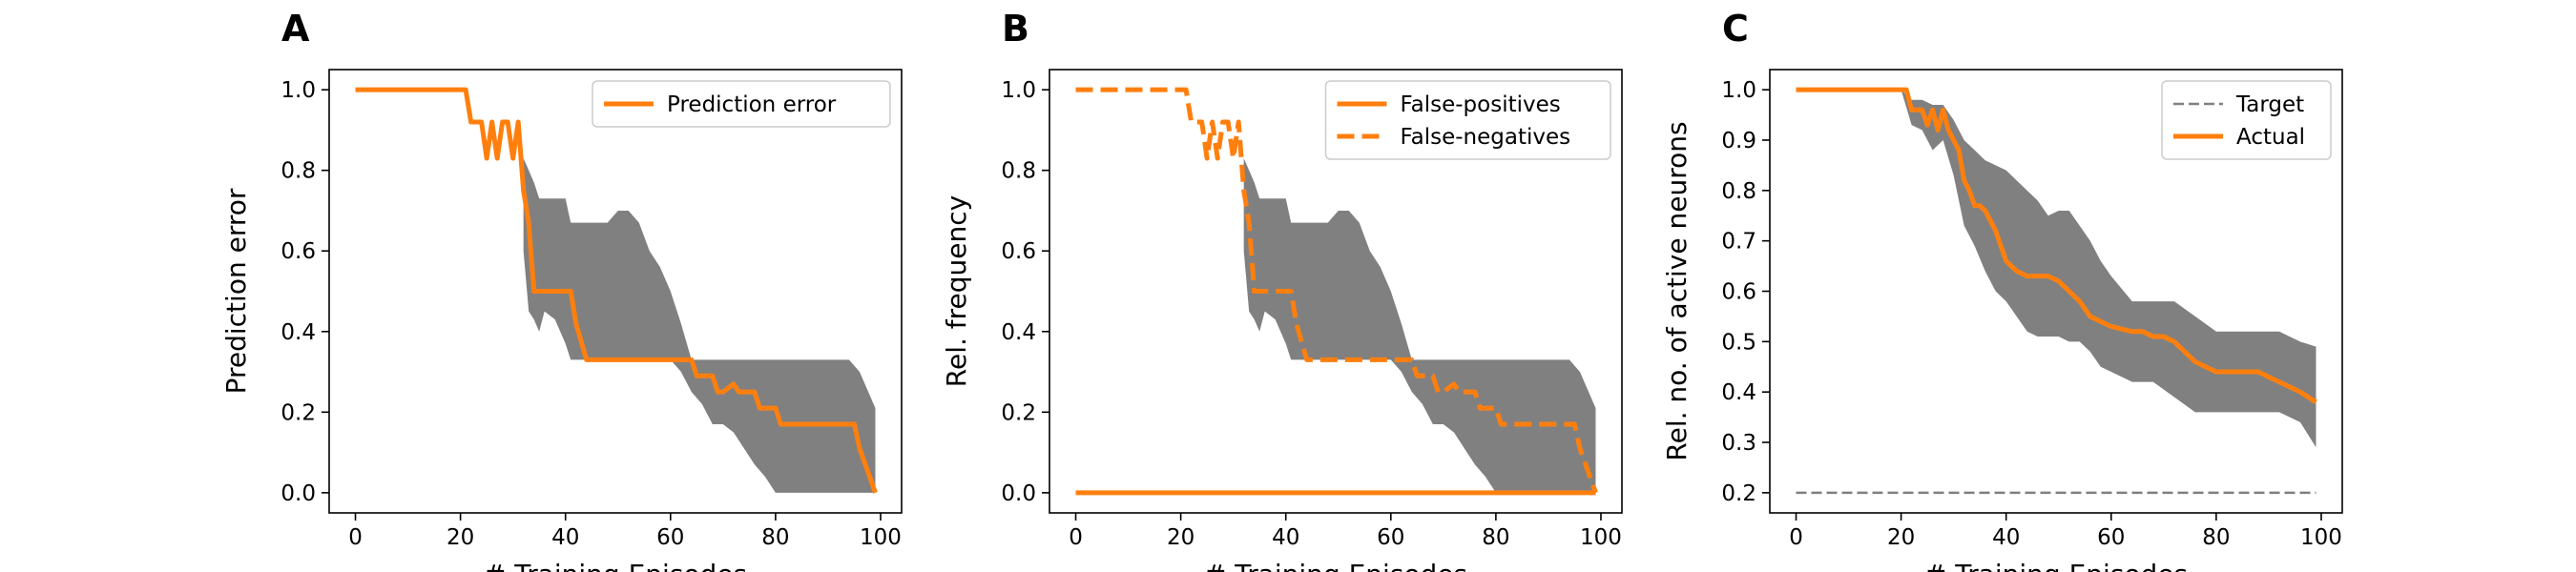 The height and width of the screenshot is (572, 2576). I want to click on legend: Prediction error, so click(741, 104).